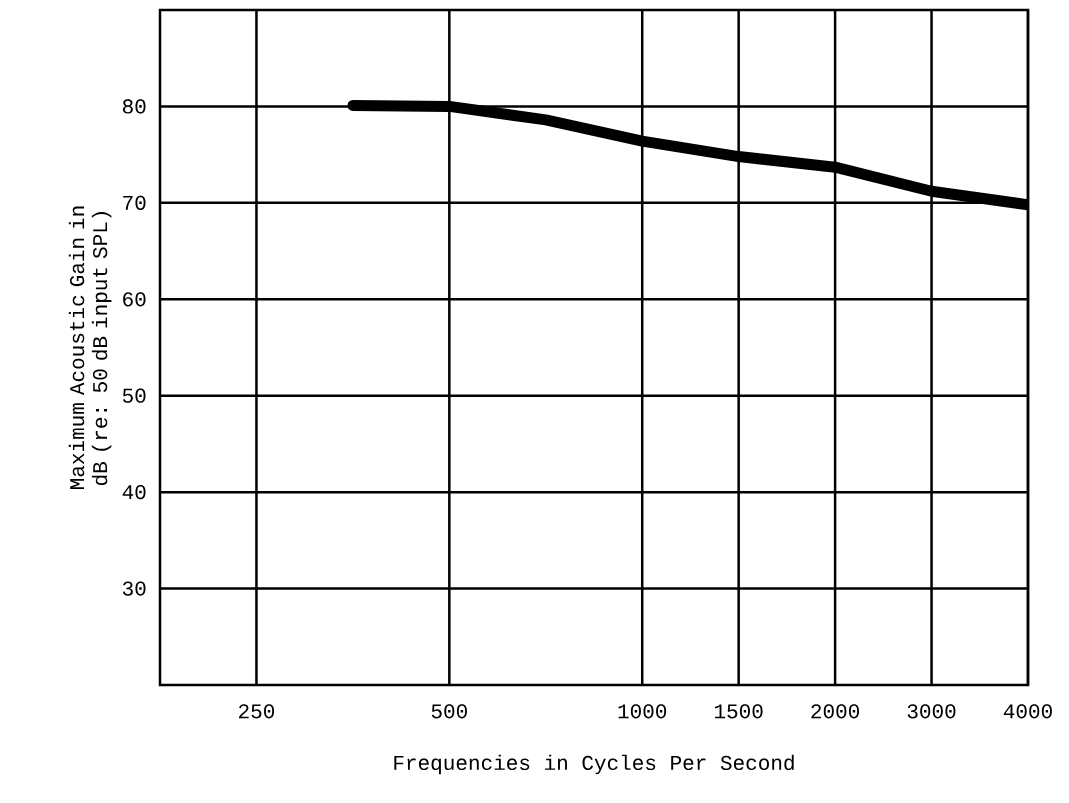 The height and width of the screenshot is (803, 1069). I want to click on x-tick-label: 250, so click(257, 711).